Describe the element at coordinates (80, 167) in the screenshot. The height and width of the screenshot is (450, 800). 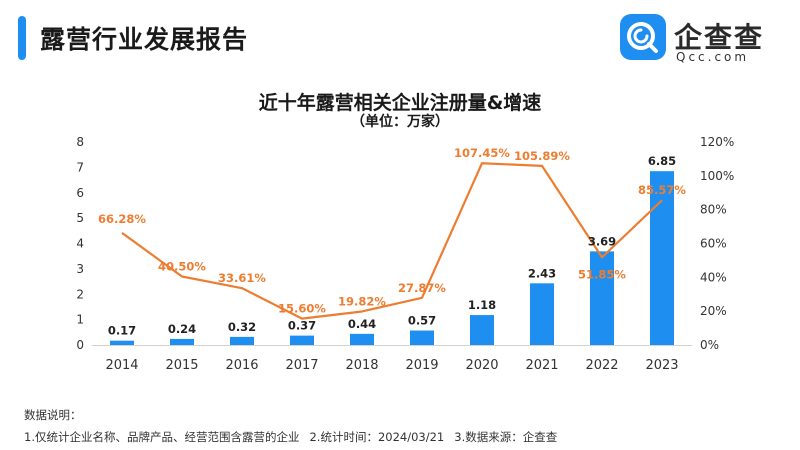
I see `y-left-tick-label: 7` at that location.